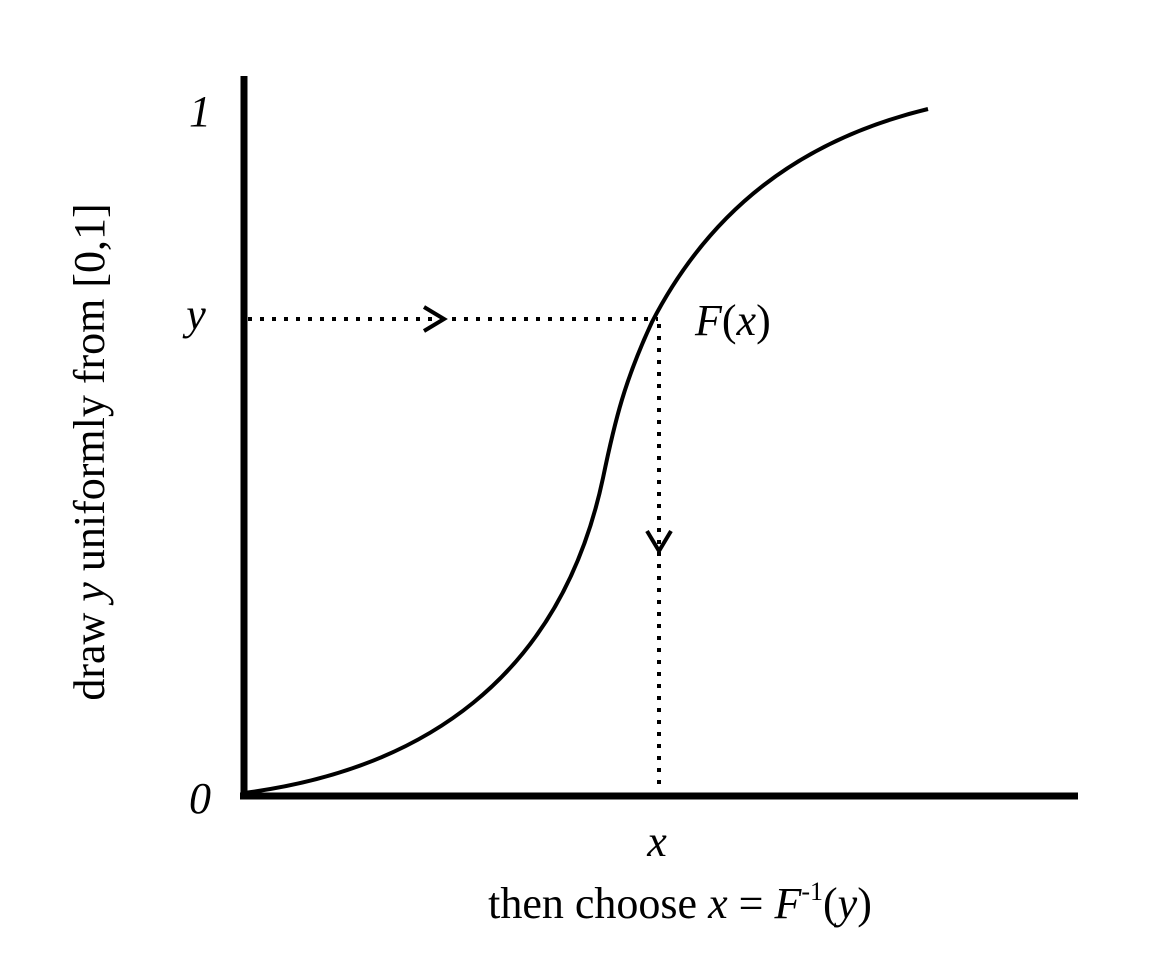 This screenshot has height=959, width=1161. What do you see at coordinates (751, 903) in the screenshot?
I see `x-axis-caption-eq: =` at bounding box center [751, 903].